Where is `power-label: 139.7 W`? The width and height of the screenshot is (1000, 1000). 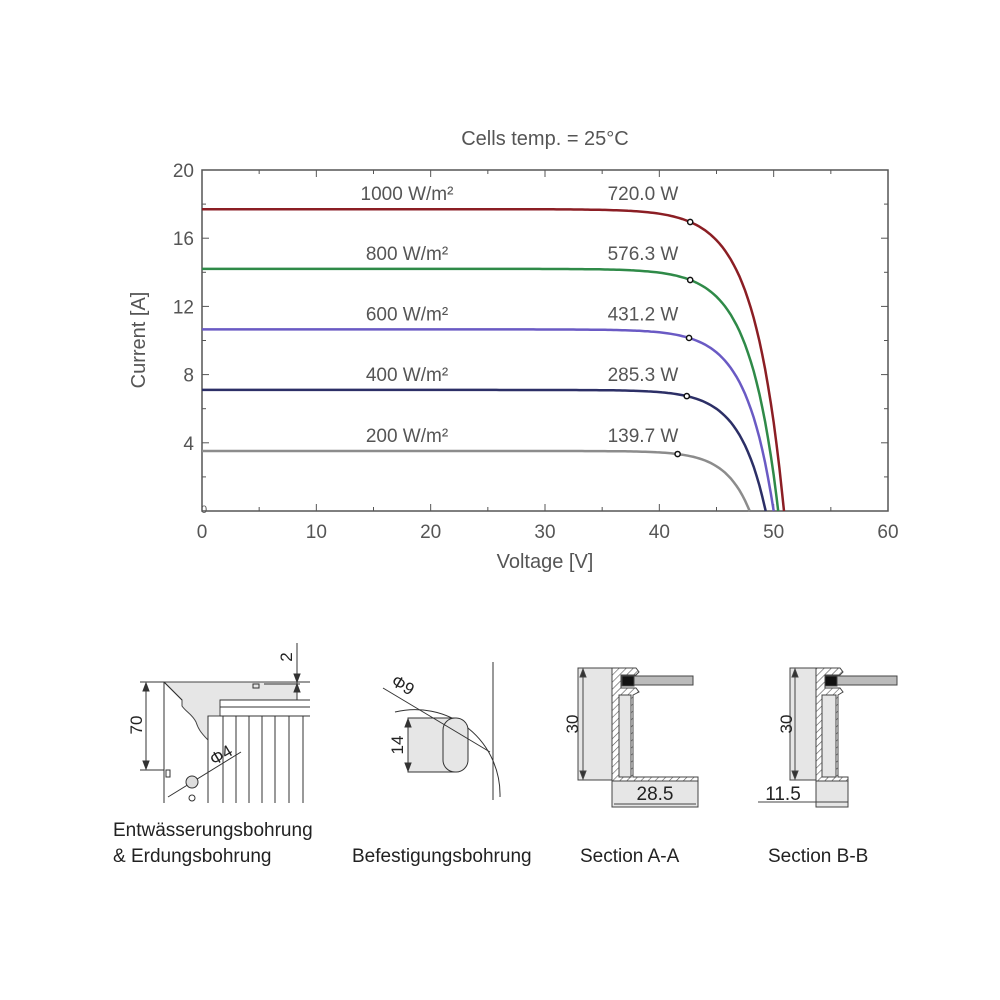 power-label: 139.7 W is located at coordinates (643, 436).